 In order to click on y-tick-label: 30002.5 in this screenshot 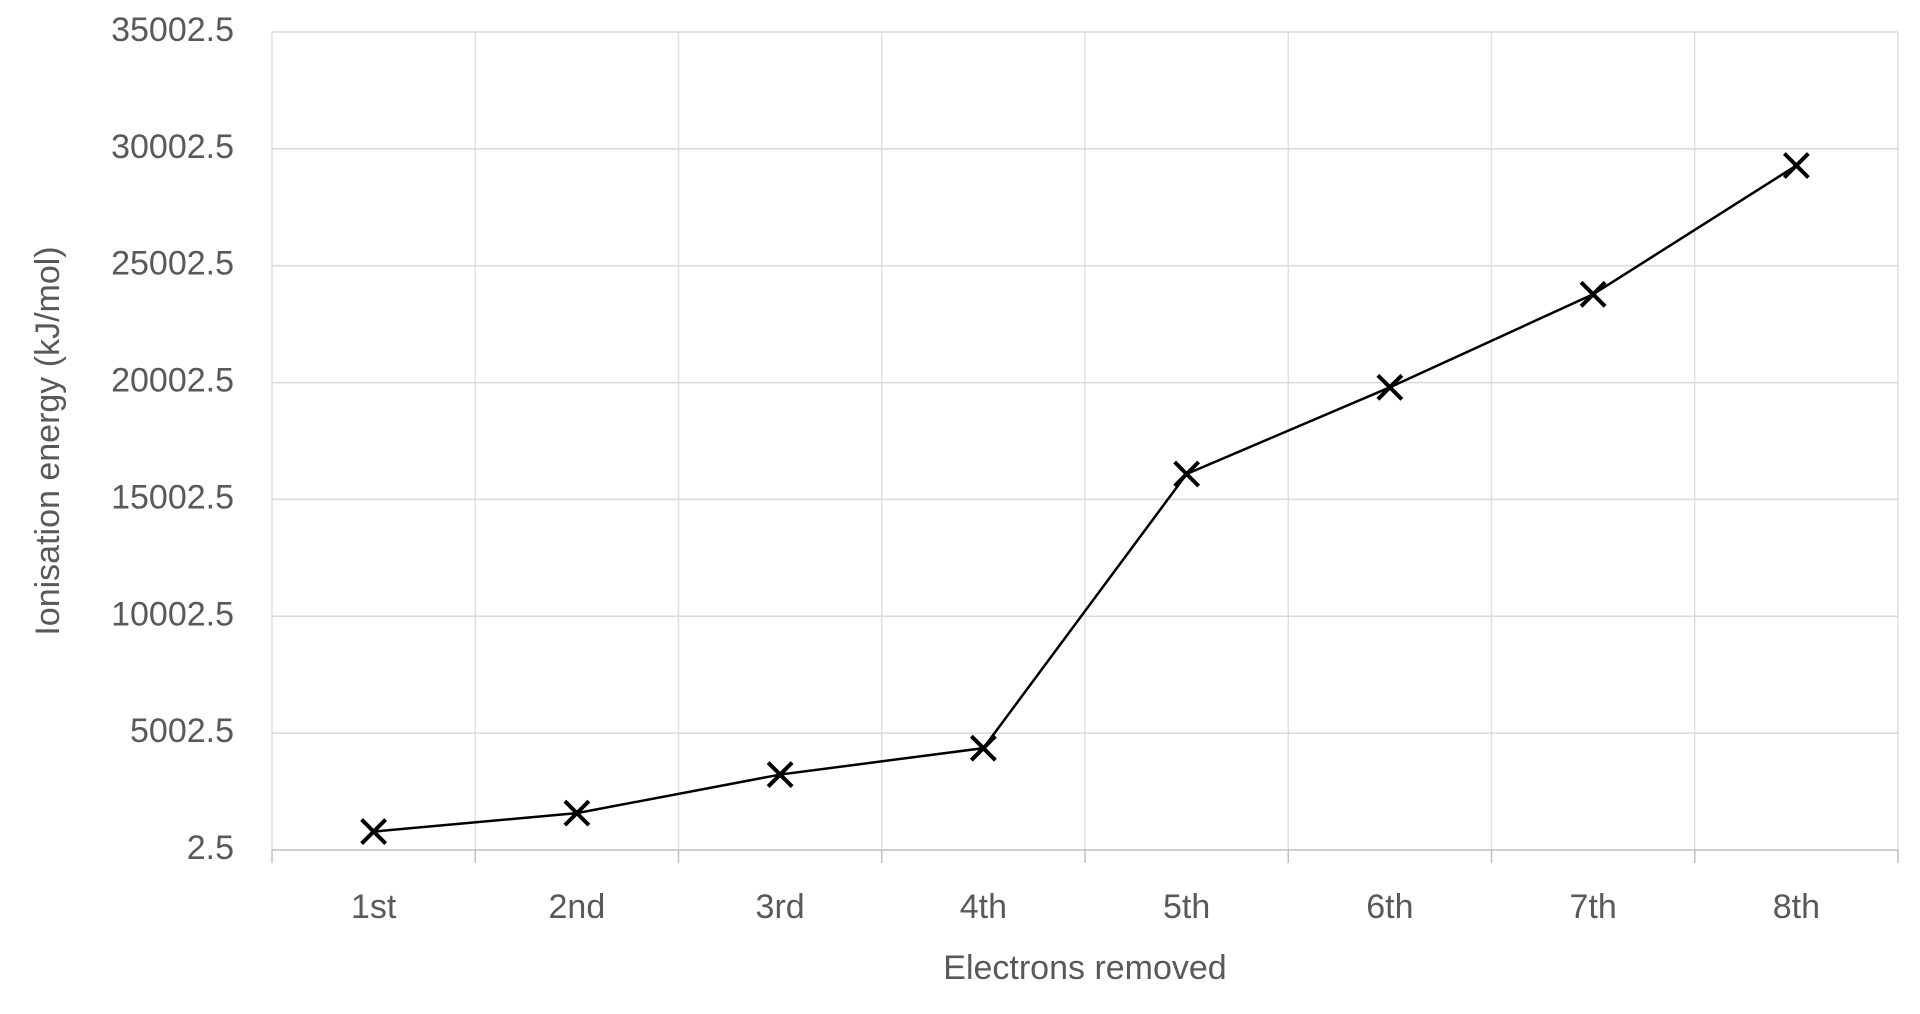, I will do `click(172, 147)`.